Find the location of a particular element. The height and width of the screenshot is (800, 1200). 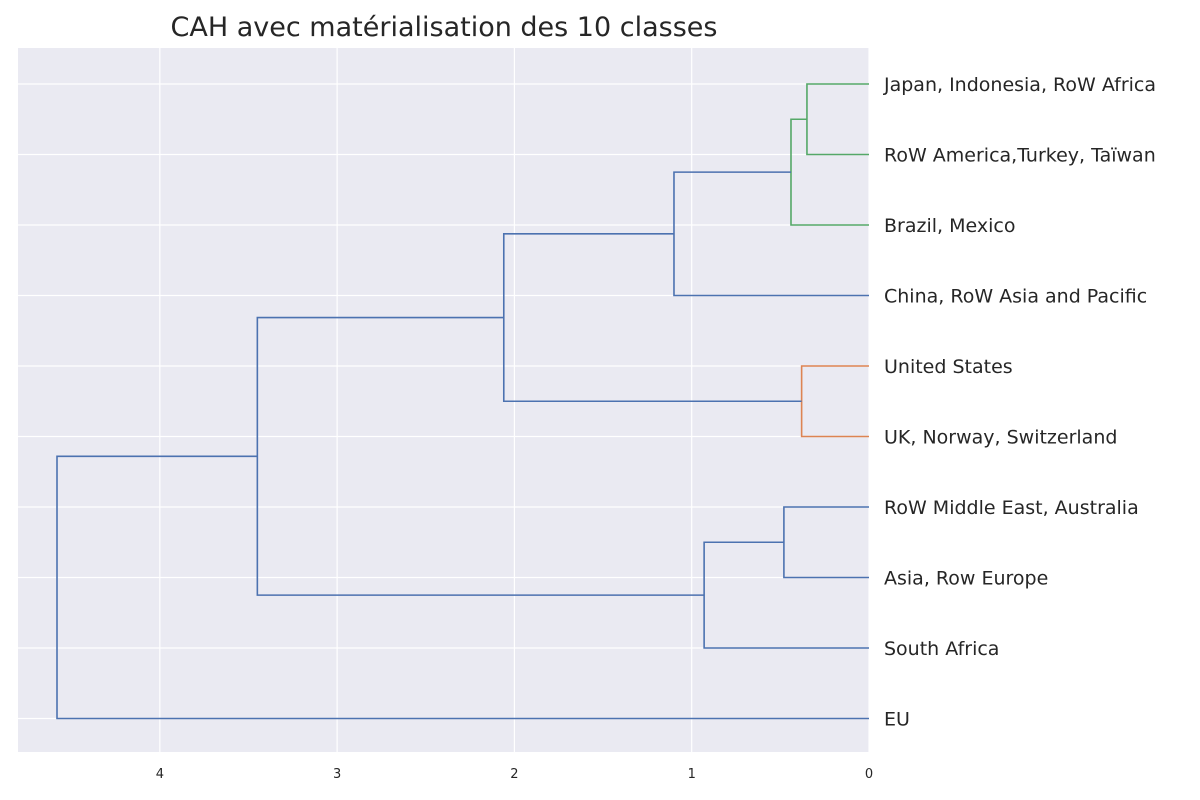

x-tick-label: 3 is located at coordinates (337, 774).